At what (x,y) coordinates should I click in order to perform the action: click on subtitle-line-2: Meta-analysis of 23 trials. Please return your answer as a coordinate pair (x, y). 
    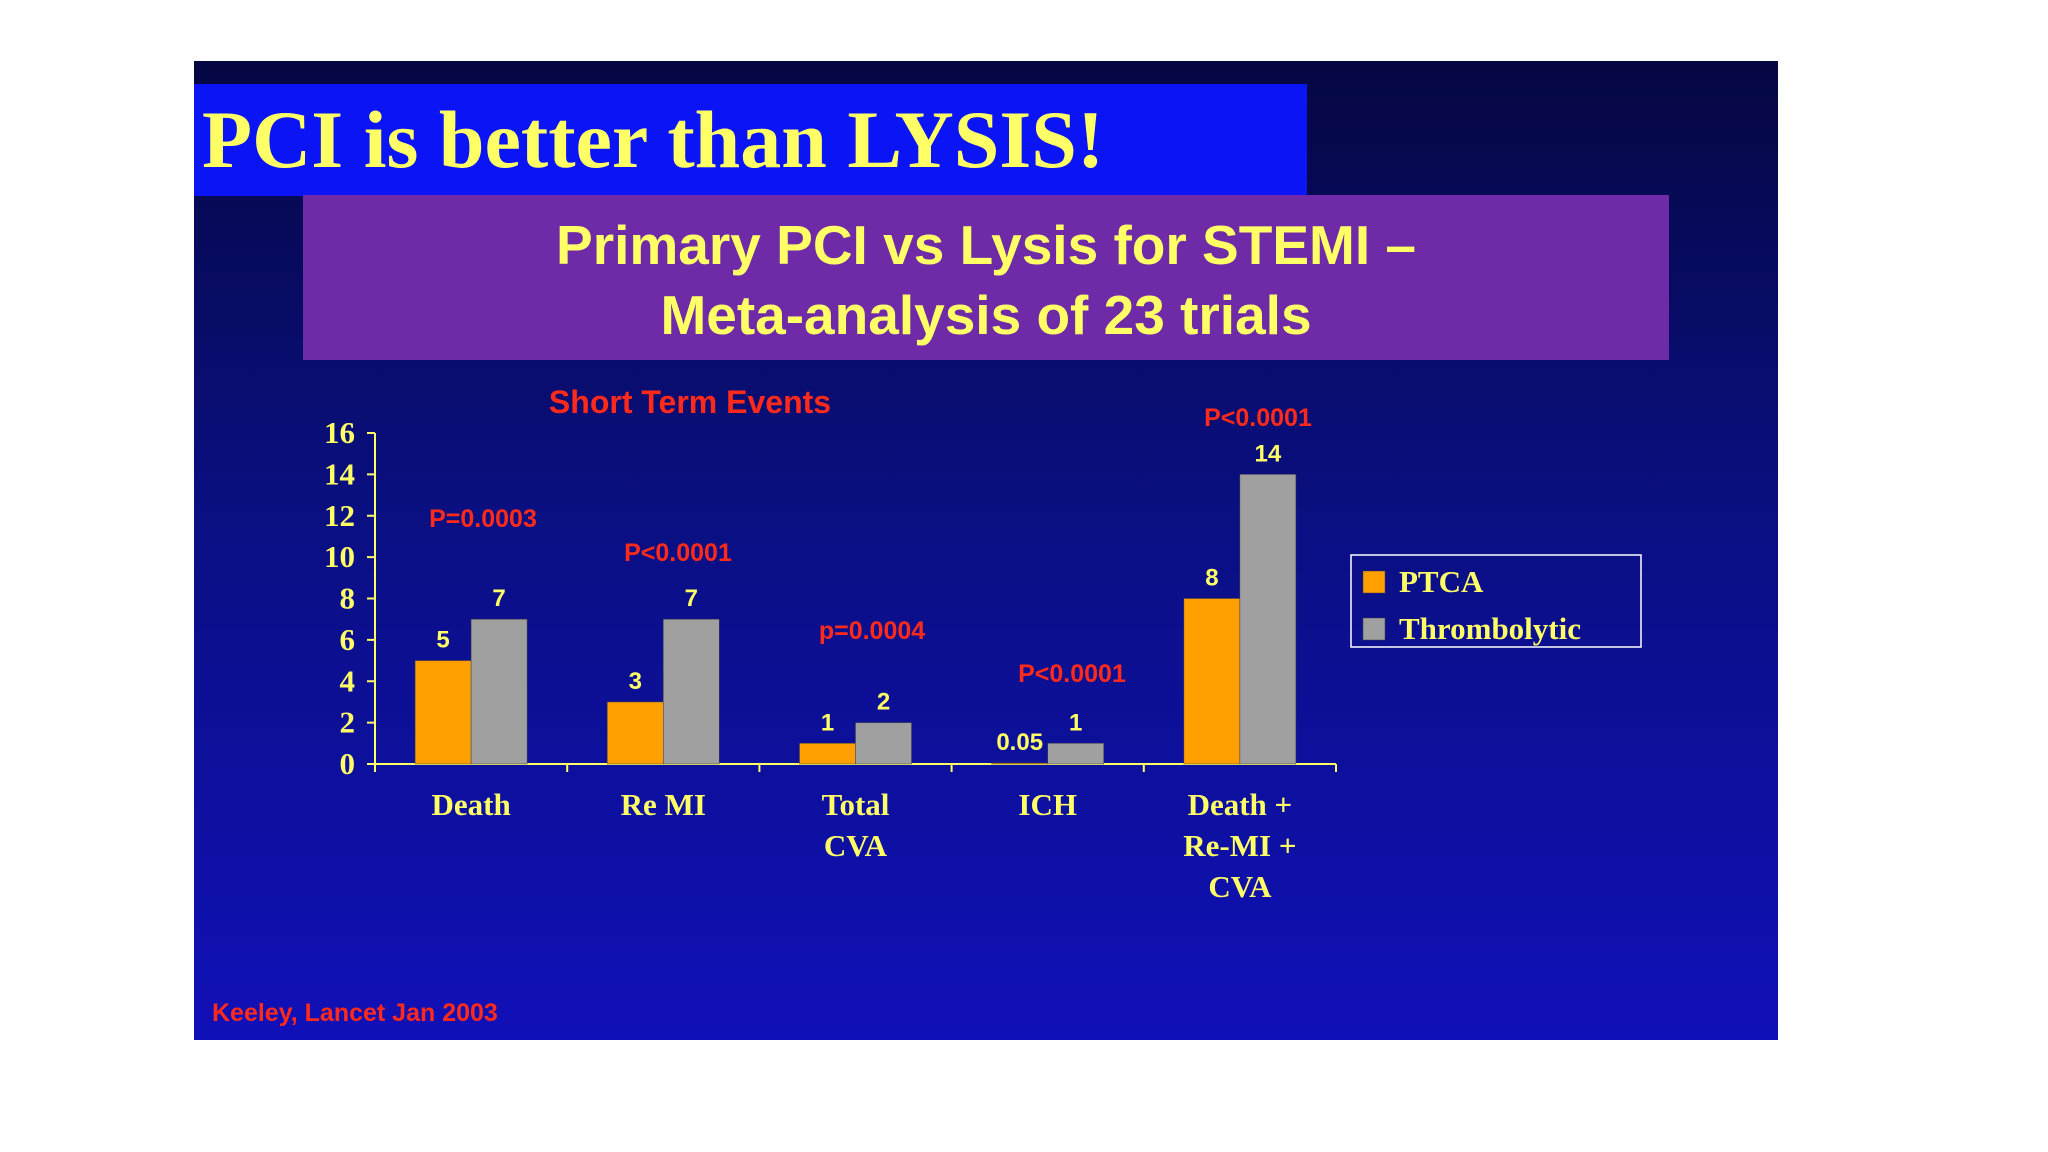
    Looking at the image, I should click on (986, 315).